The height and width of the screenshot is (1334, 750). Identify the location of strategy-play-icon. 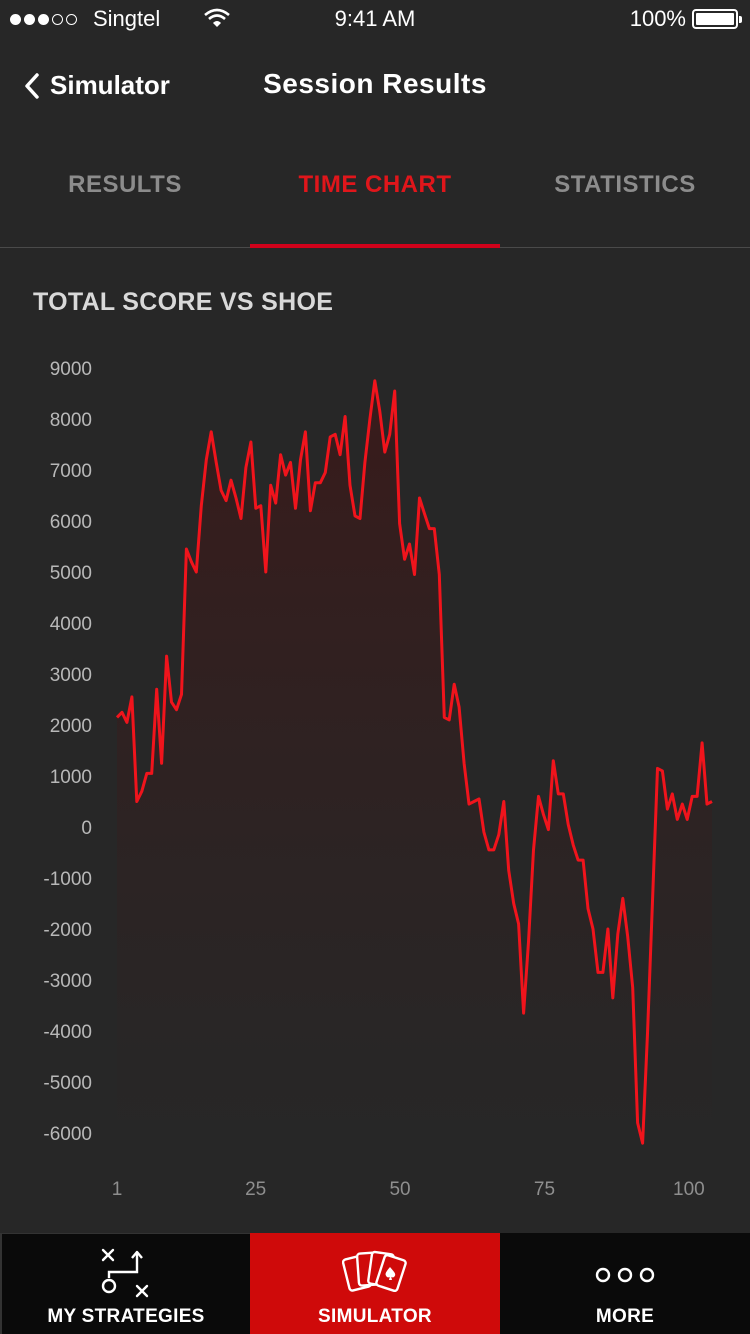
(125, 1273).